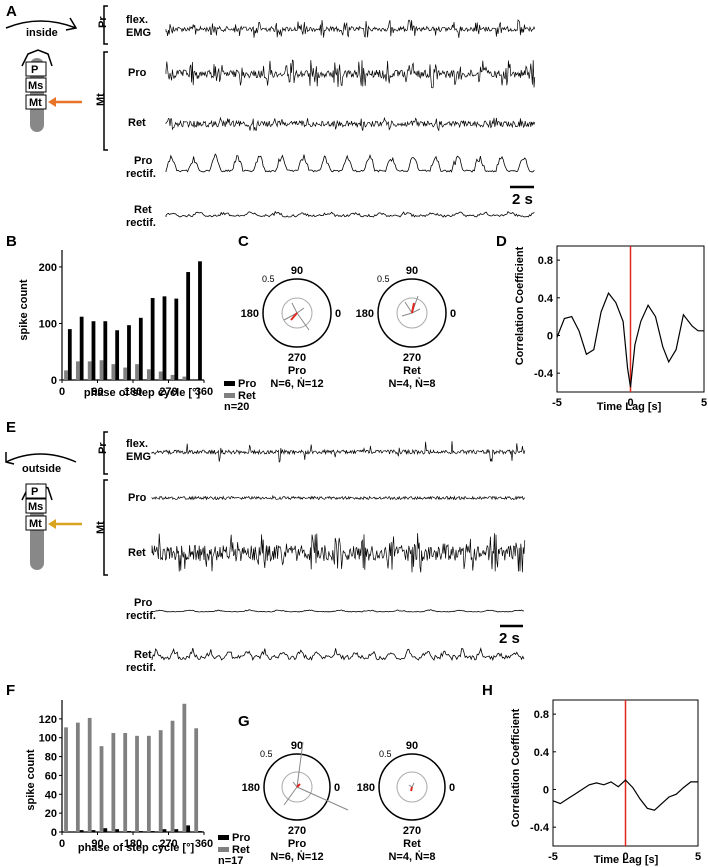  Describe the element at coordinates (244, 721) in the screenshot. I see `panel-label-G: G` at that location.